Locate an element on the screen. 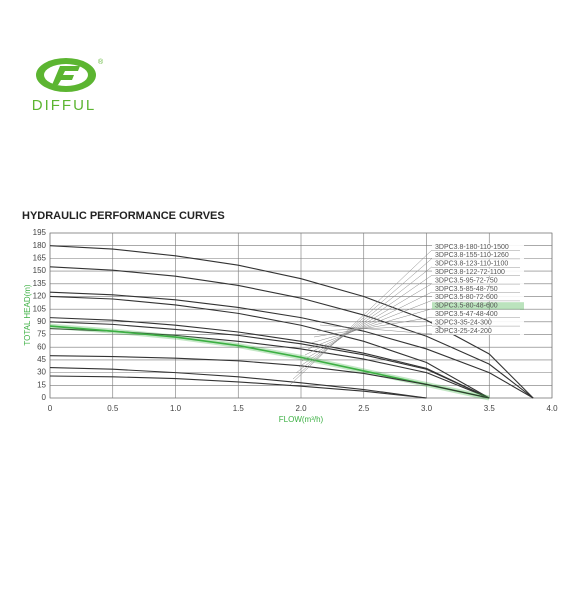 The width and height of the screenshot is (585, 600). legend-label: 3DPC3-25-24-200 is located at coordinates (463, 331).